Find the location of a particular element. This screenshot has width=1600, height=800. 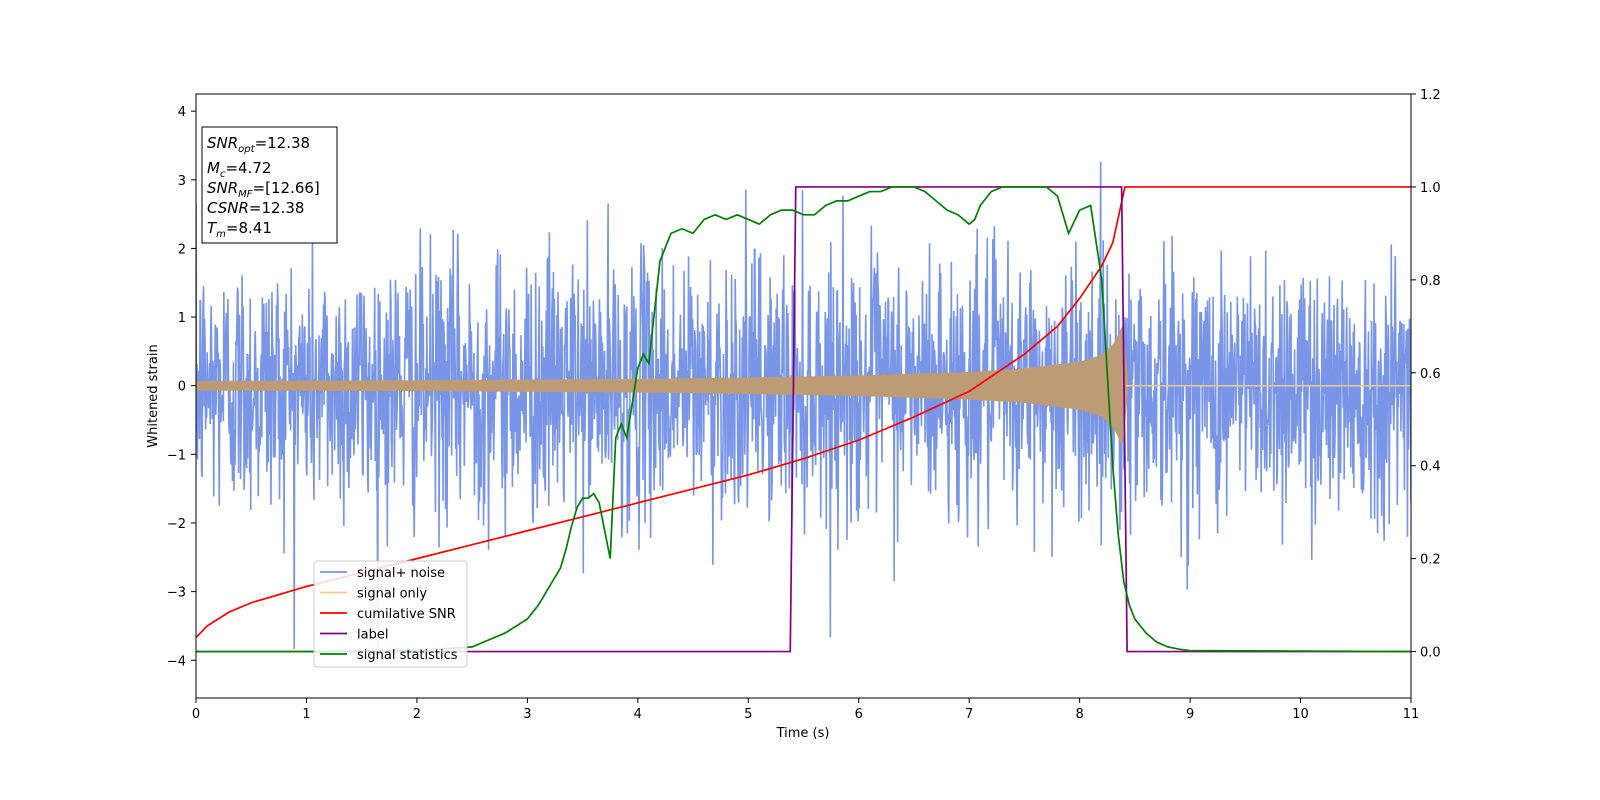

info-box-frame is located at coordinates (269, 185).